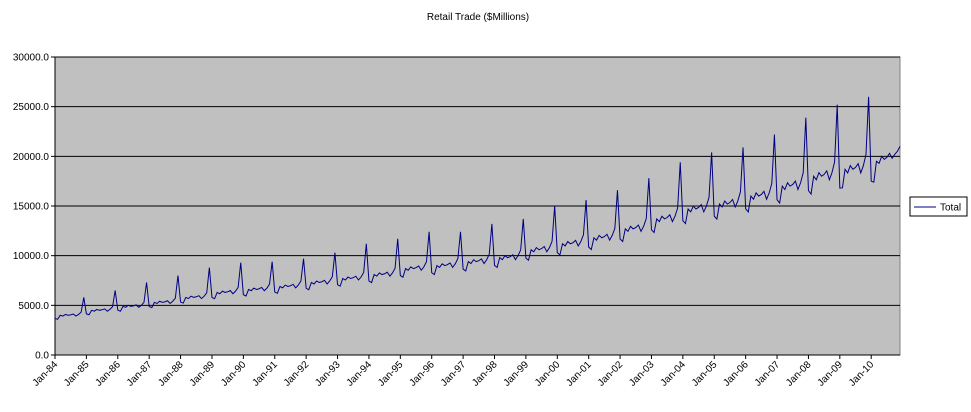 The width and height of the screenshot is (971, 412). What do you see at coordinates (862, 374) in the screenshot?
I see `x-tick-label: Jan-10` at bounding box center [862, 374].